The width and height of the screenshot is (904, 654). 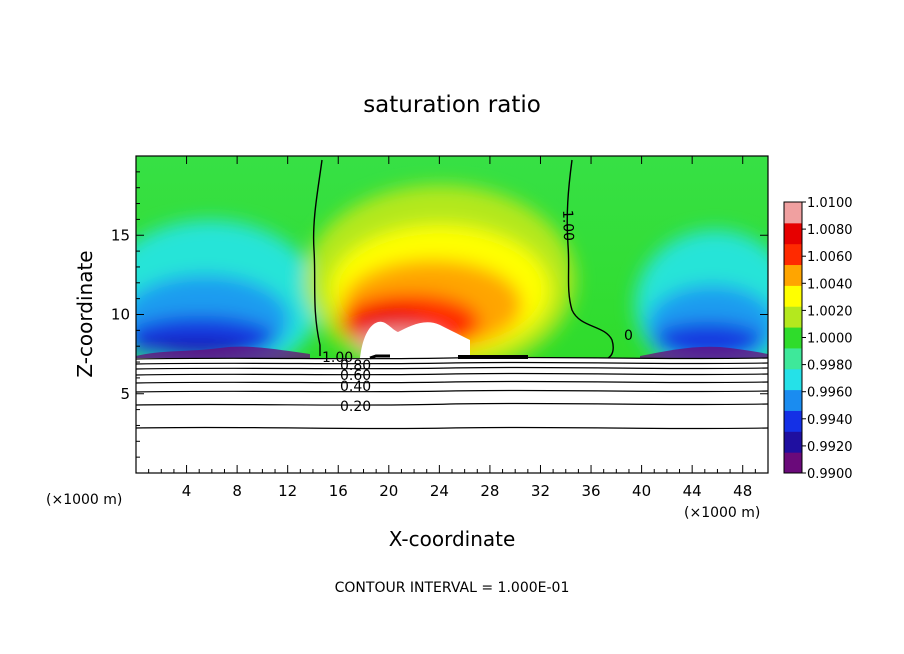 What do you see at coordinates (830, 447) in the screenshot?
I see `colorbar-label-9: 0.9920` at bounding box center [830, 447].